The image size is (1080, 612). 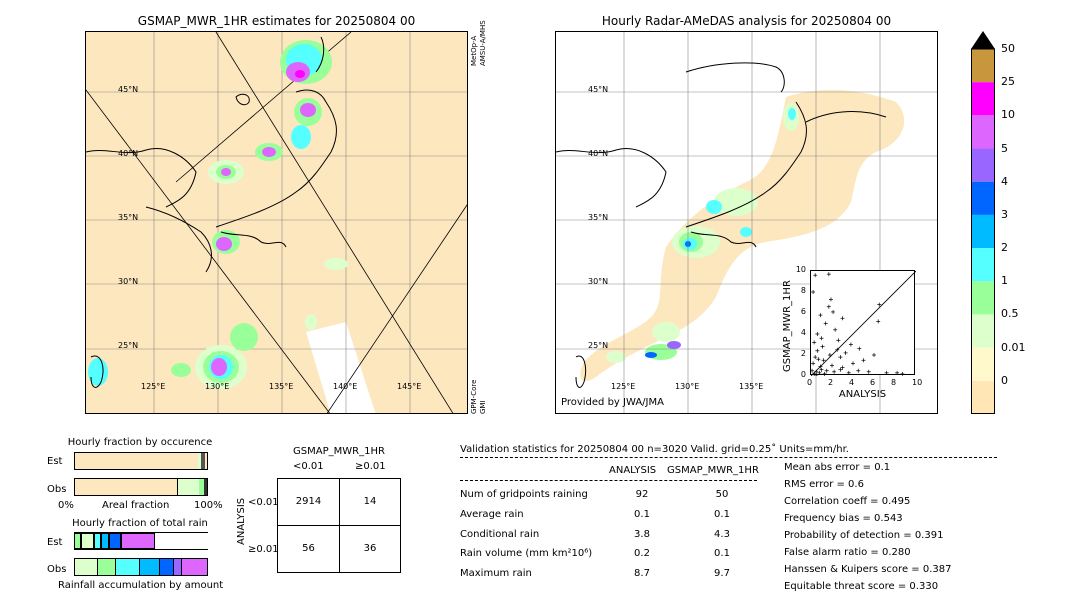 What do you see at coordinates (140, 442) in the screenshot?
I see `occurrence-title: Hourly fraction by occurence` at bounding box center [140, 442].